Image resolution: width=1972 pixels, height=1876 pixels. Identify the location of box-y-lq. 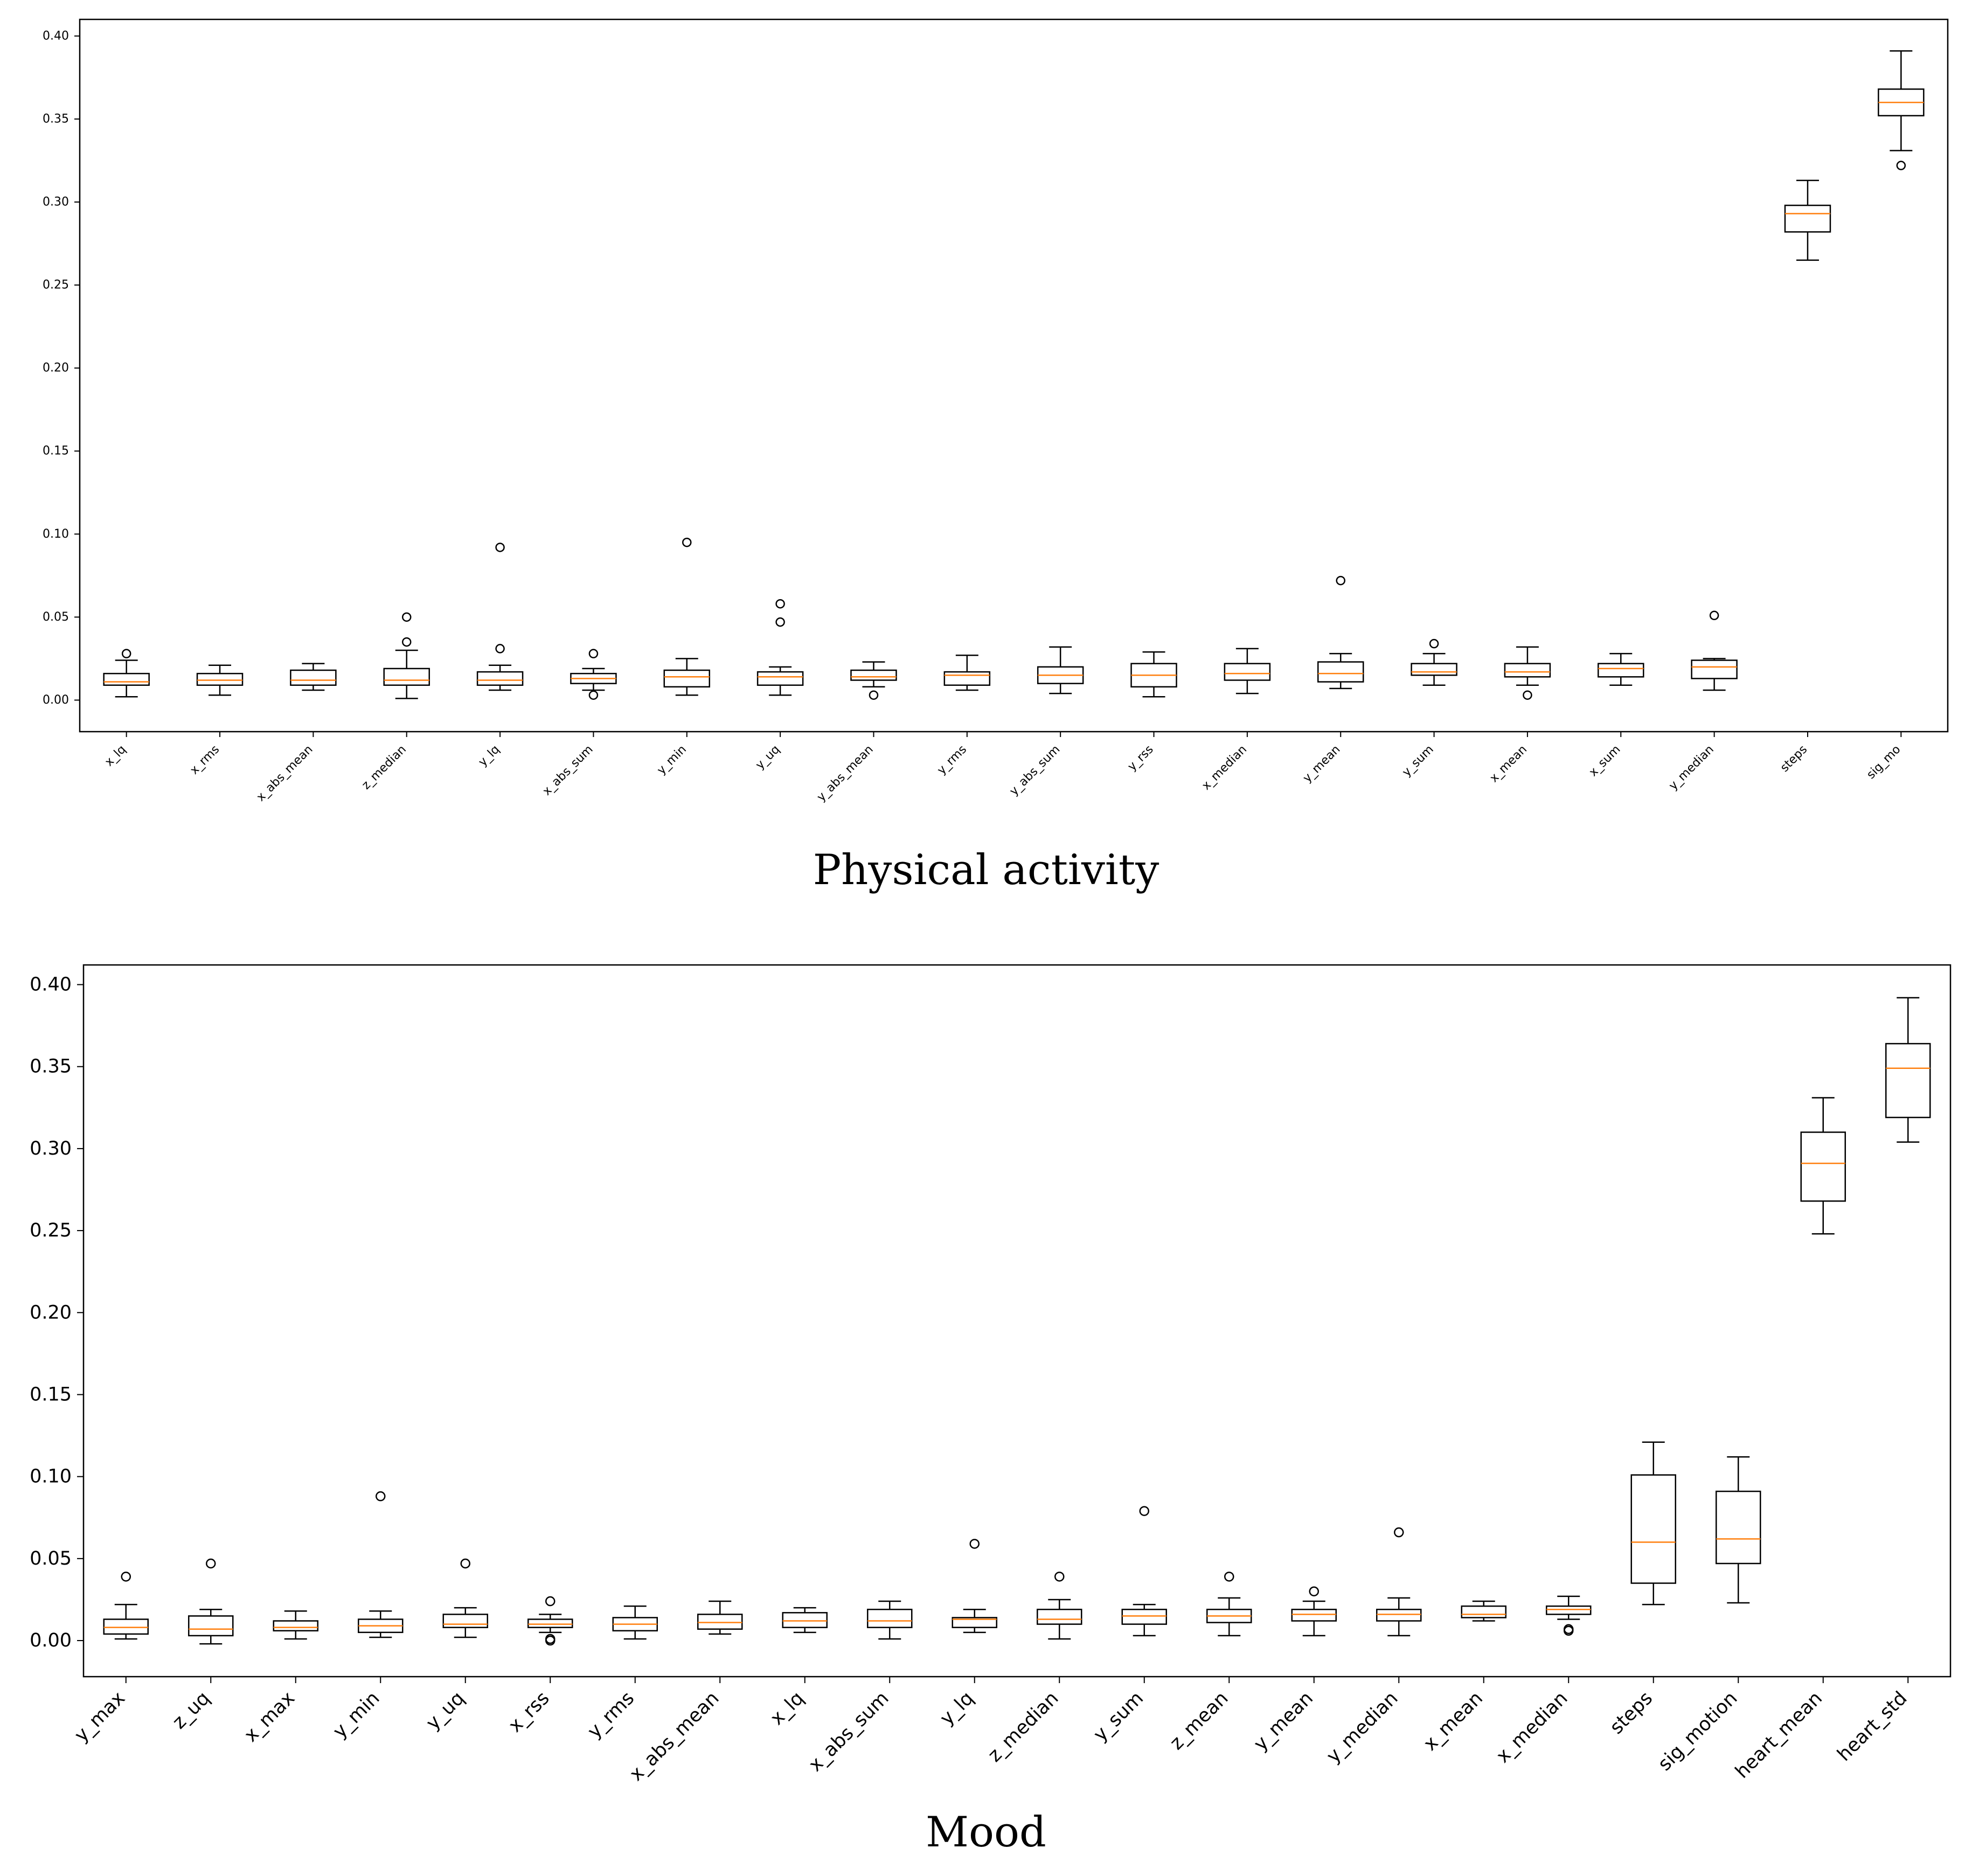
(500, 617).